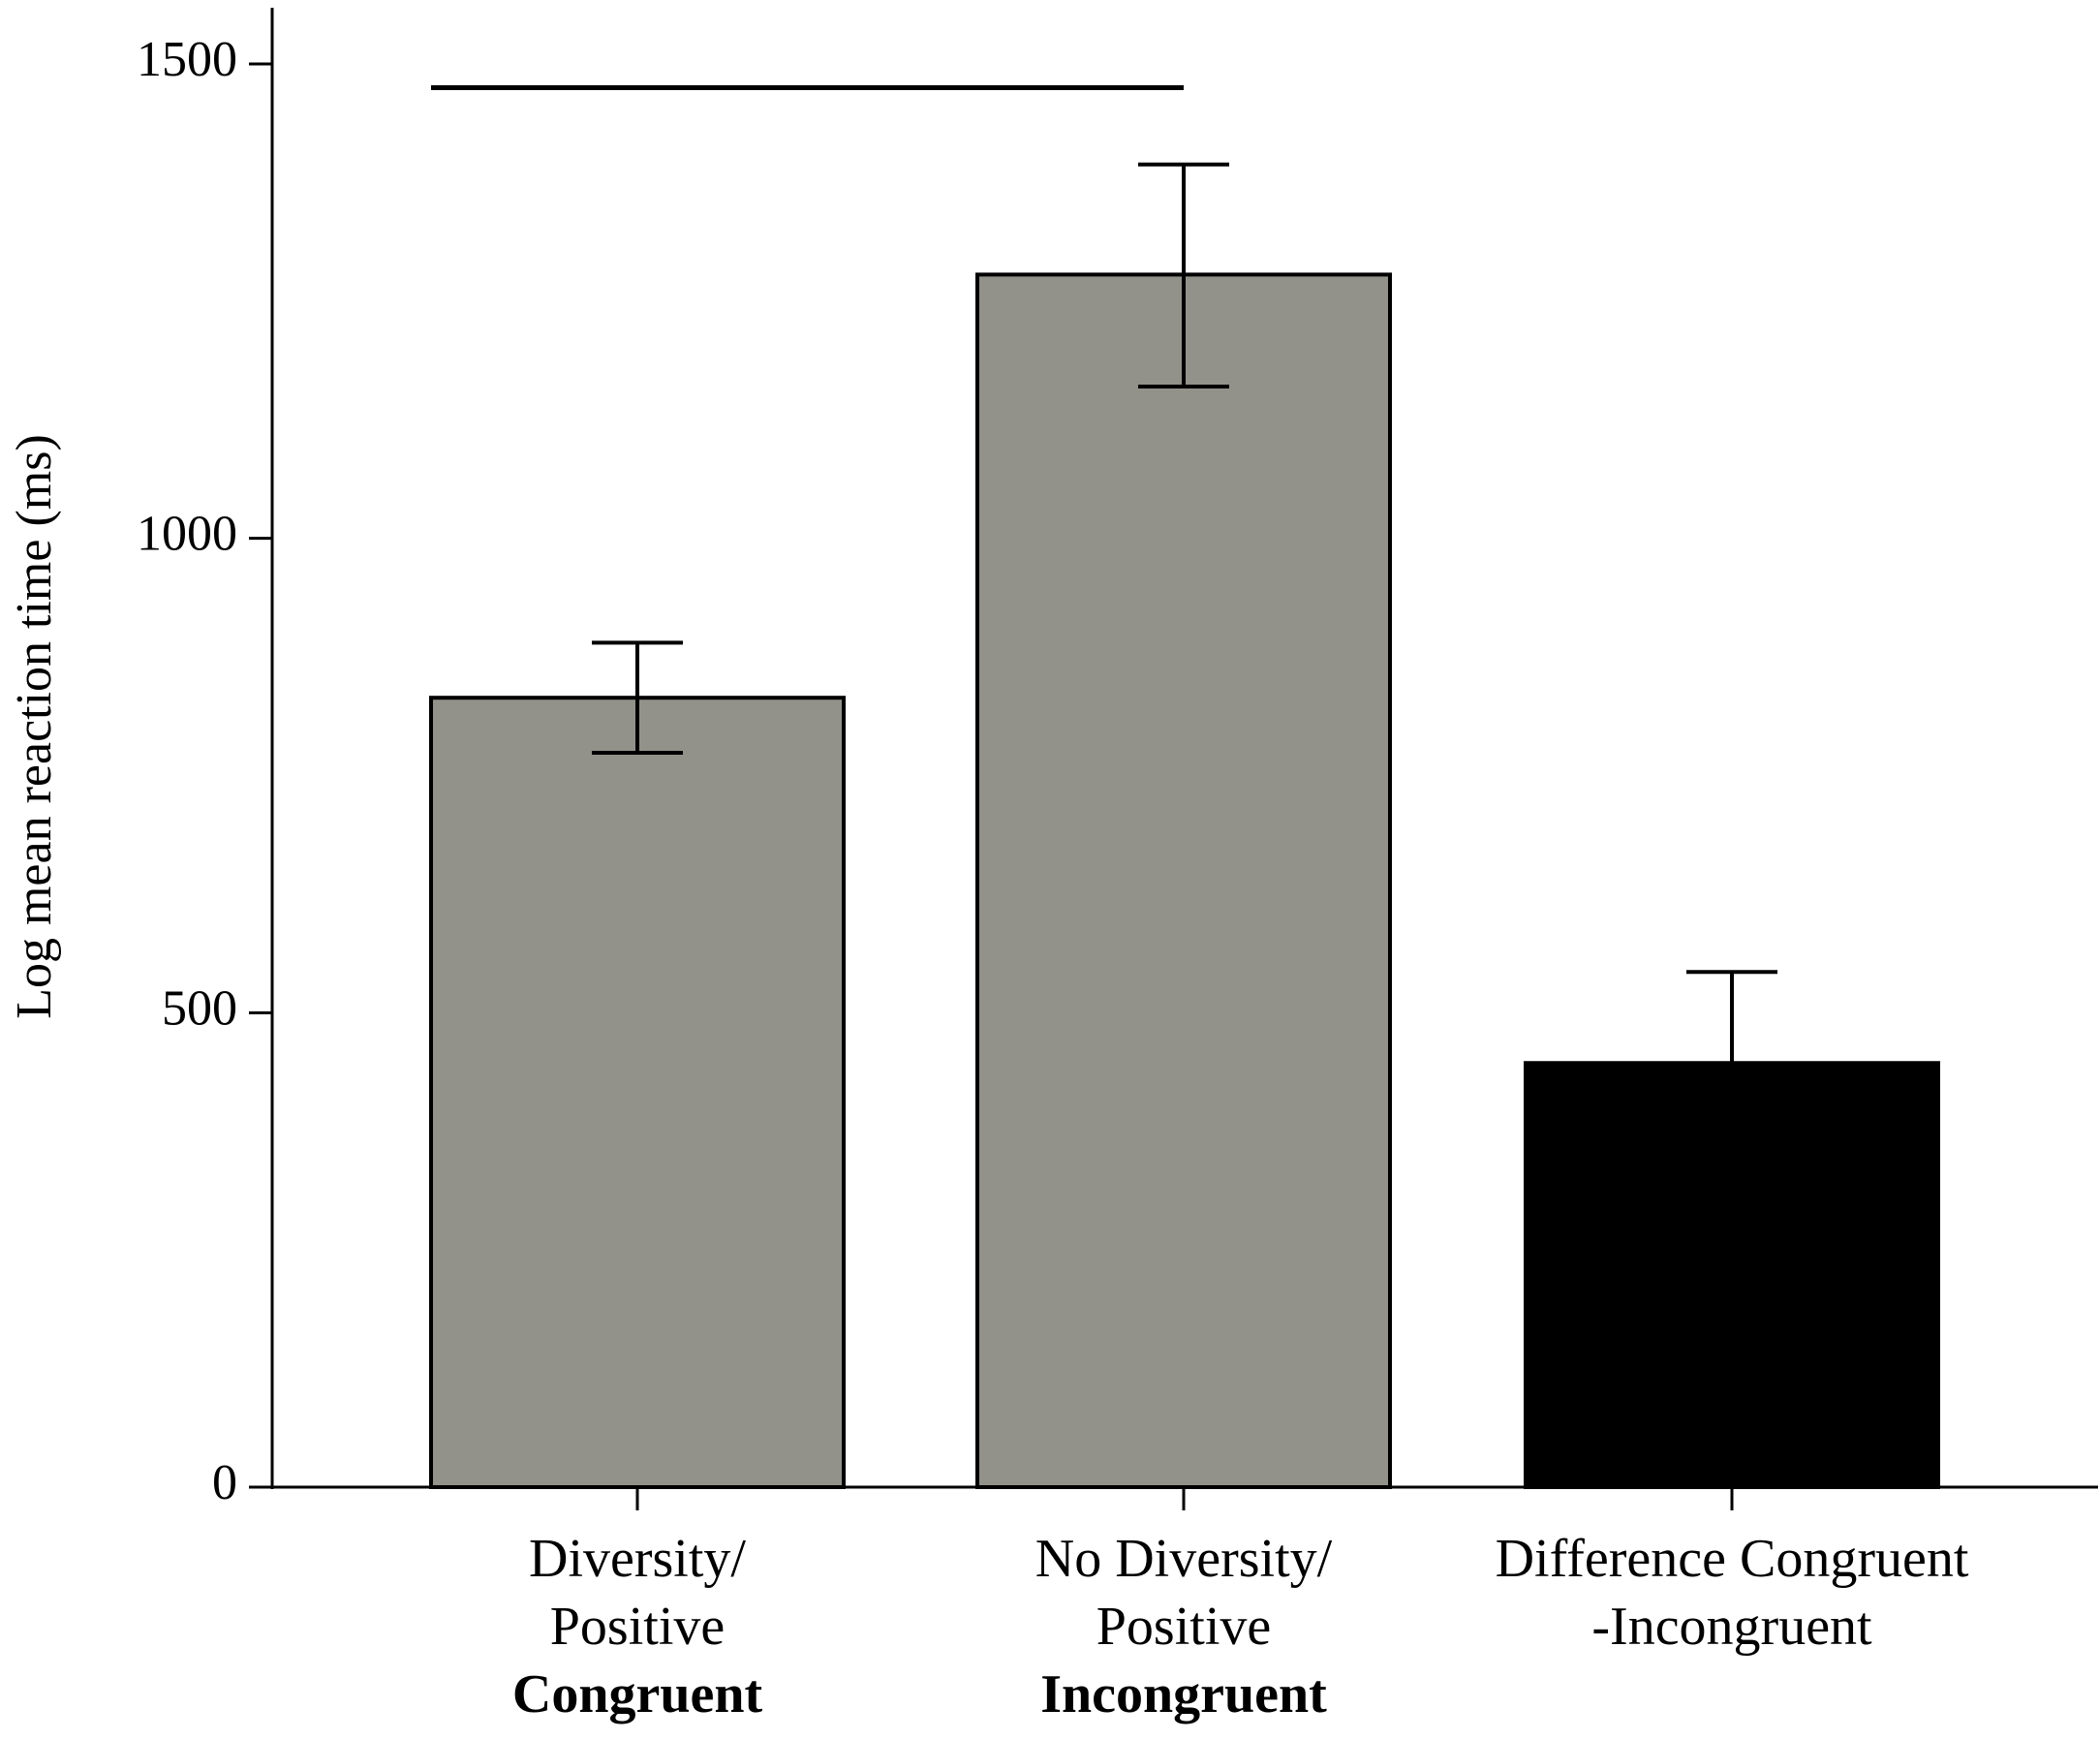 The image size is (2100, 1740). I want to click on y-axis-title: Log mean reaction time (ms), so click(34, 726).